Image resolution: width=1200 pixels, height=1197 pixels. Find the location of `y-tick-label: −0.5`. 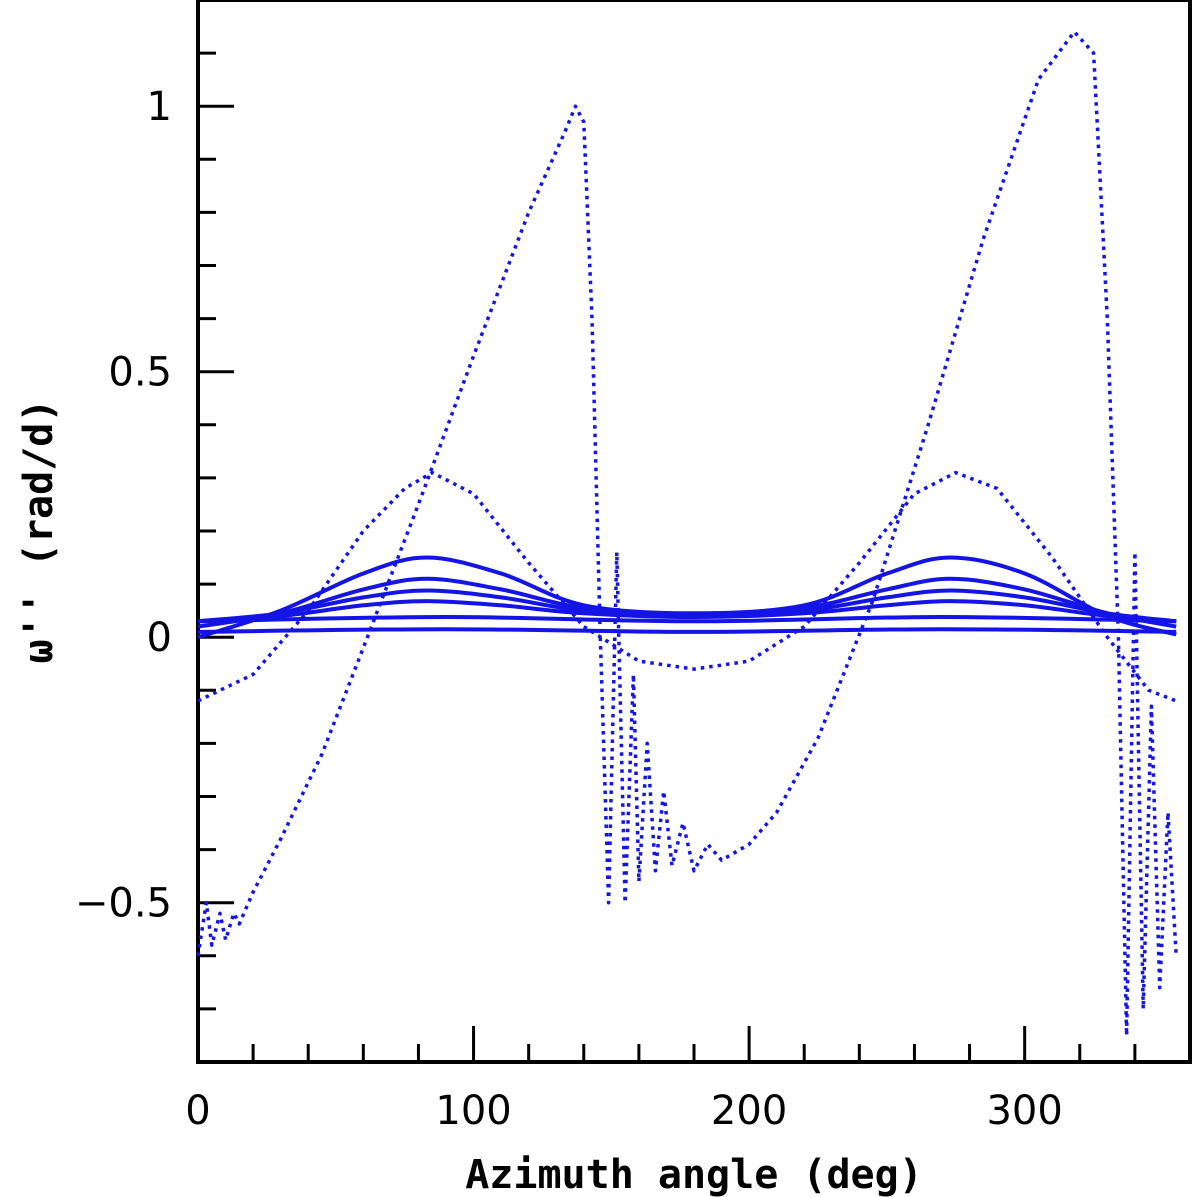

y-tick-label: −0.5 is located at coordinates (123, 904).